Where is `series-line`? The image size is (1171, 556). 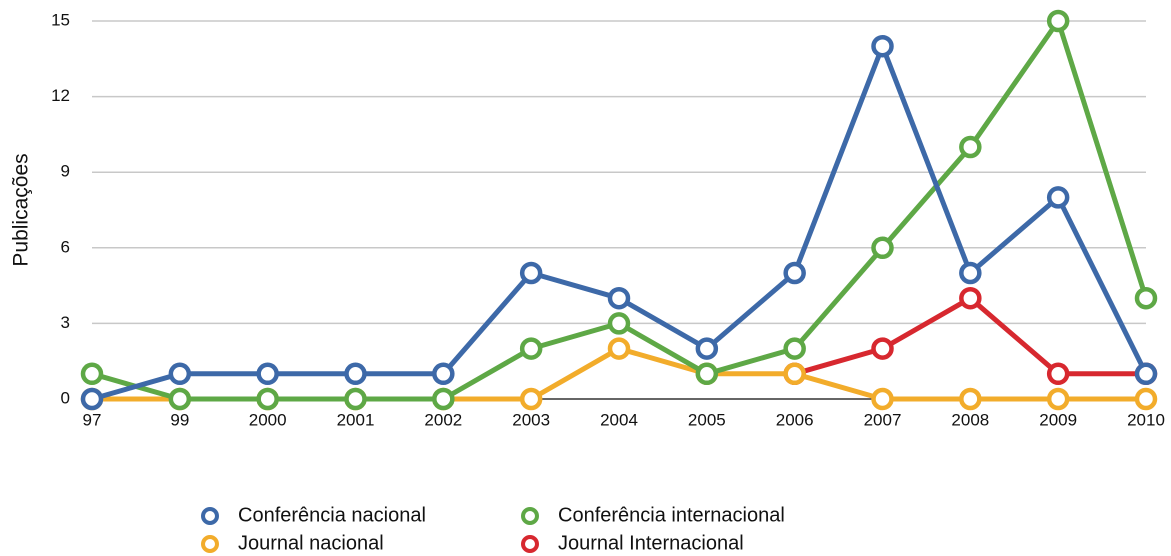
series-line is located at coordinates (969, 336).